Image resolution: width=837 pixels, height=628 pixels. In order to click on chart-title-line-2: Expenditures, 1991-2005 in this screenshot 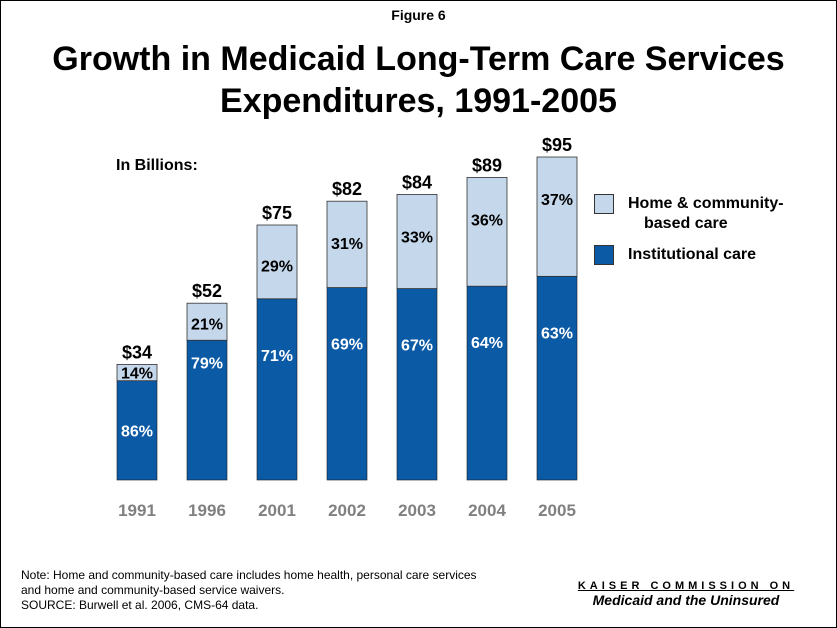, I will do `click(418, 101)`.